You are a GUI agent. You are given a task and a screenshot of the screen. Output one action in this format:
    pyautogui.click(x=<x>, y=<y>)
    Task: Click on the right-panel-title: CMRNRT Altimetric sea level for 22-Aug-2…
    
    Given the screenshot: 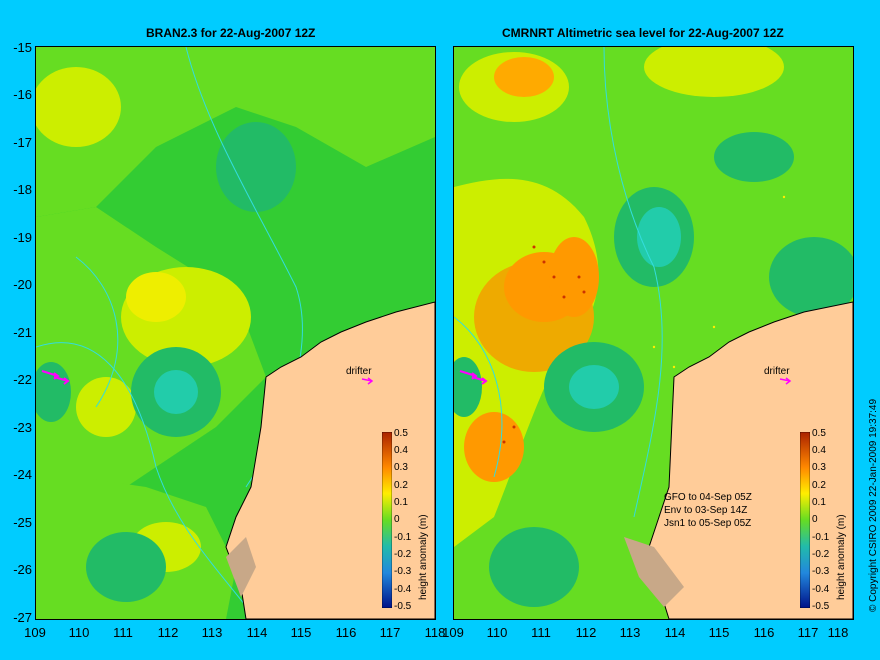 What is the action you would take?
    pyautogui.click(x=643, y=33)
    